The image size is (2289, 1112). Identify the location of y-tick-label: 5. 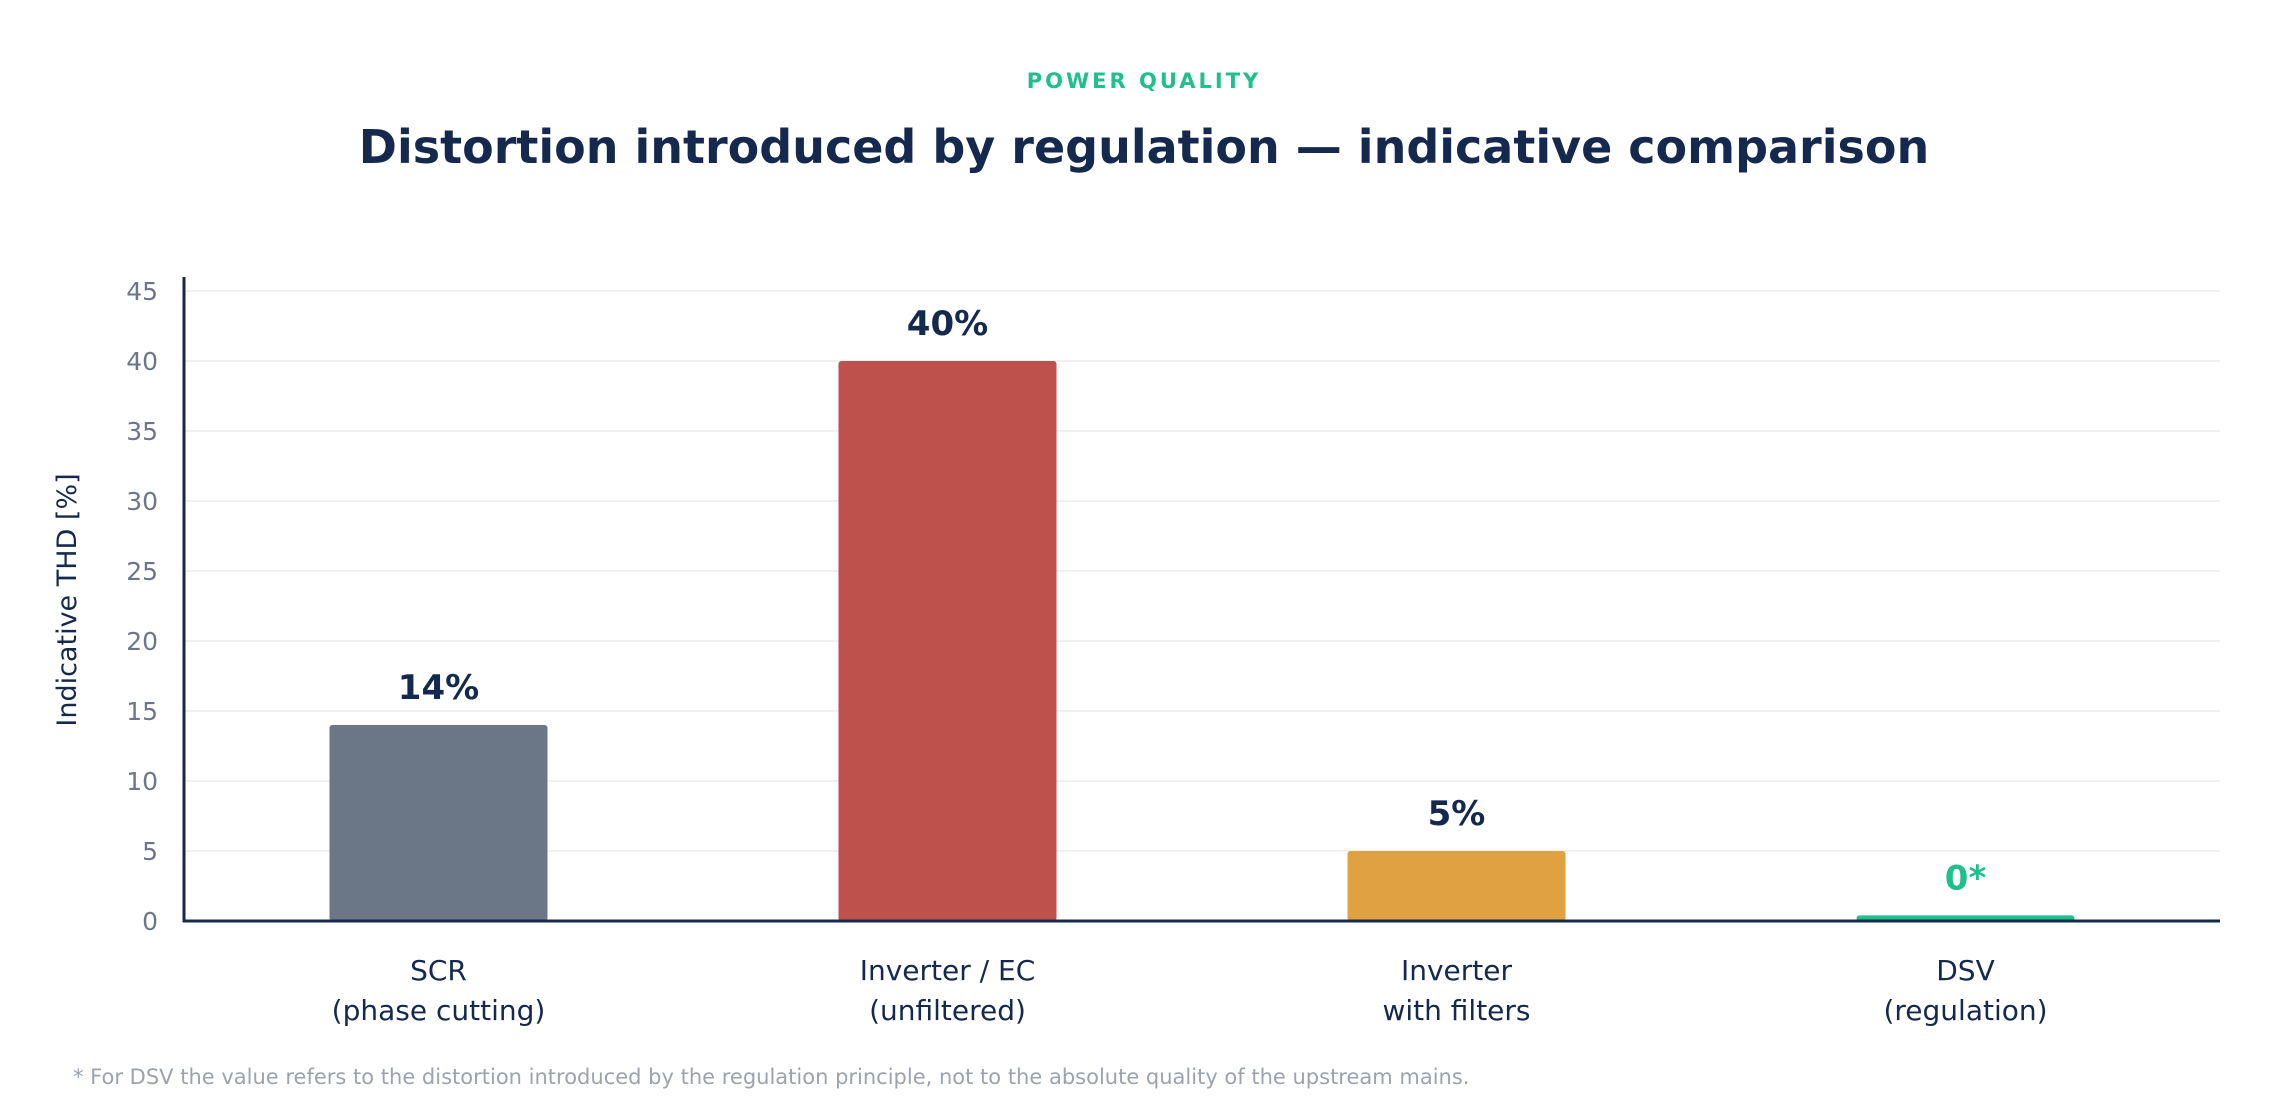
(150, 851).